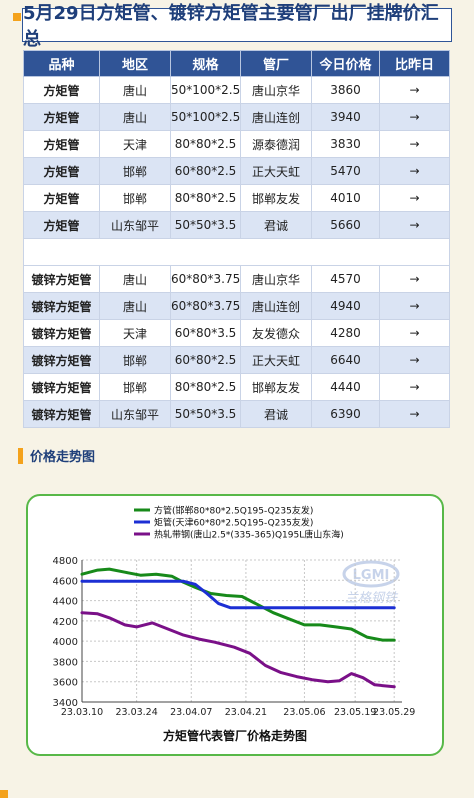  I want to click on cell-price: 5660, so click(345, 225).